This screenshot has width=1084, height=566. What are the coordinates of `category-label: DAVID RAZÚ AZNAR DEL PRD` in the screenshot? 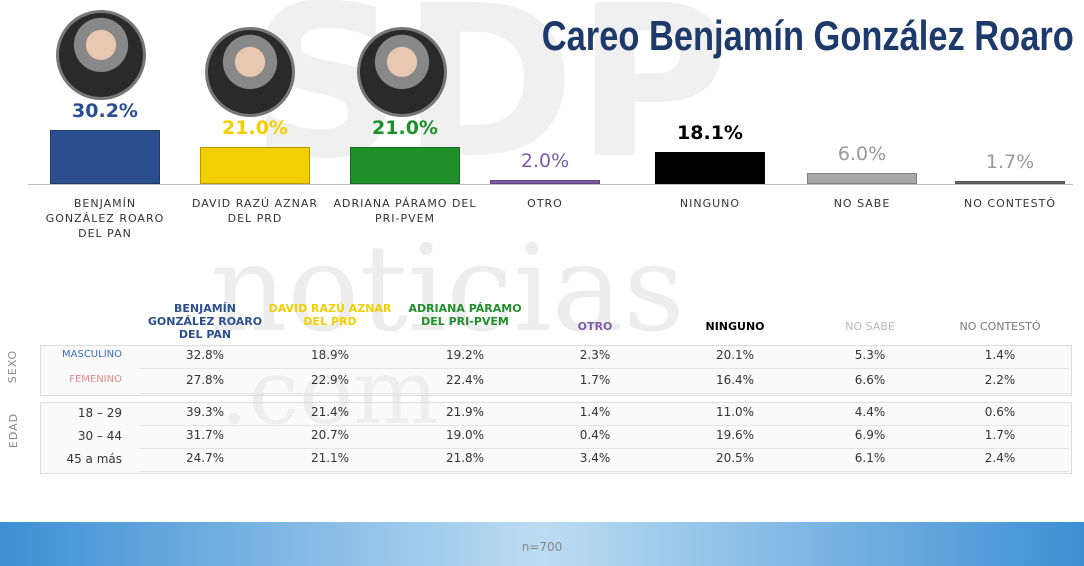 It's located at (255, 211).